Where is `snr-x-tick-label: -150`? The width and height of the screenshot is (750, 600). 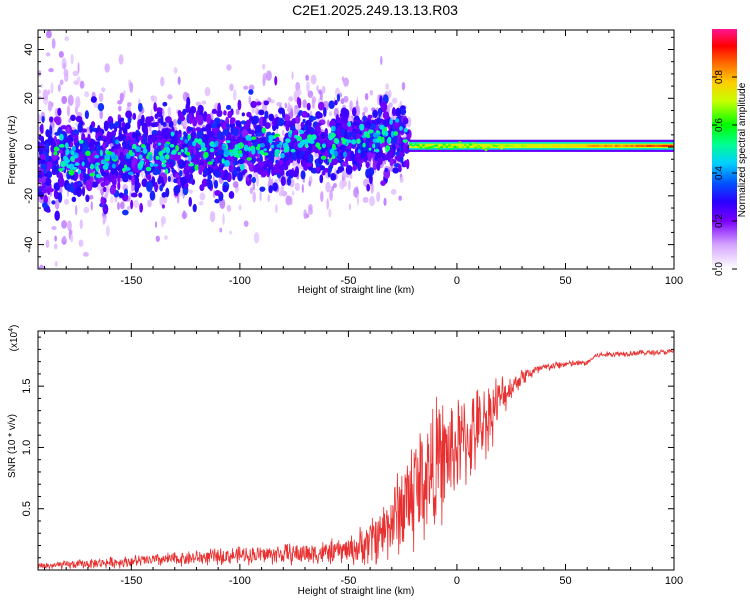
snr-x-tick-label: -150 is located at coordinates (131, 581).